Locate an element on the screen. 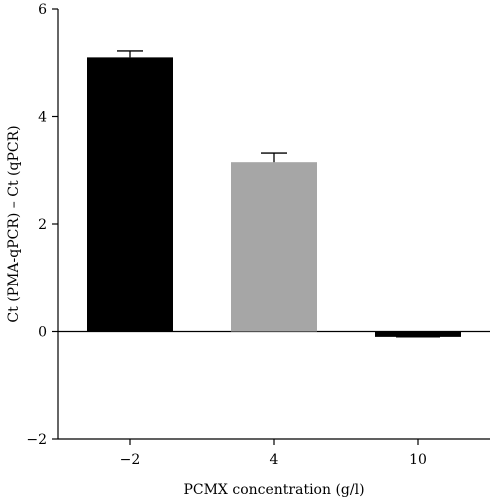  x-tick-label-0: −2 is located at coordinates (130, 460).